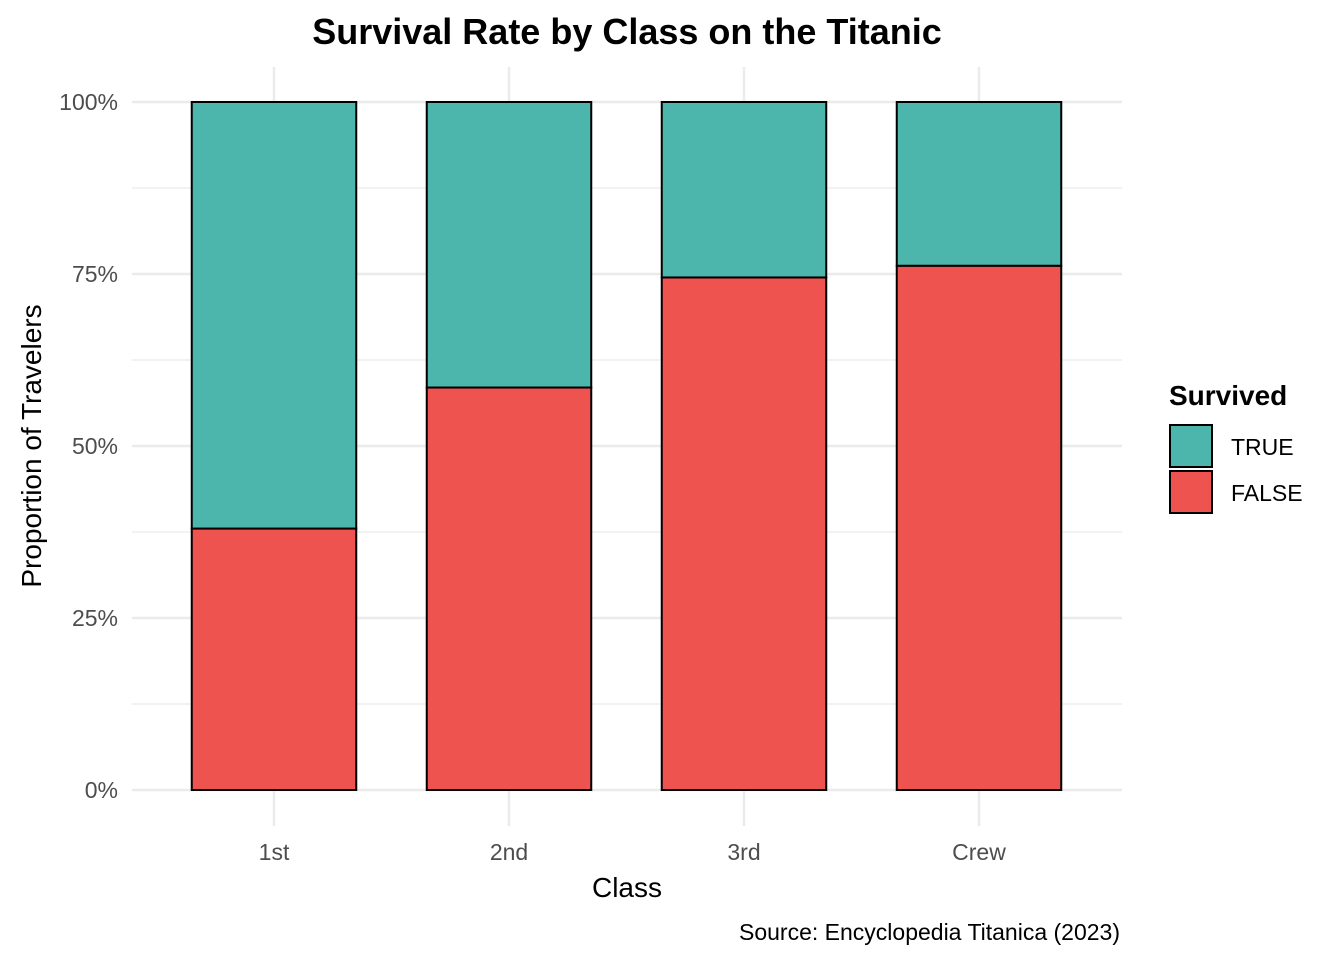 Image resolution: width=1344 pixels, height=960 pixels. Describe the element at coordinates (509, 852) in the screenshot. I see `x-tick-label: 2nd` at that location.